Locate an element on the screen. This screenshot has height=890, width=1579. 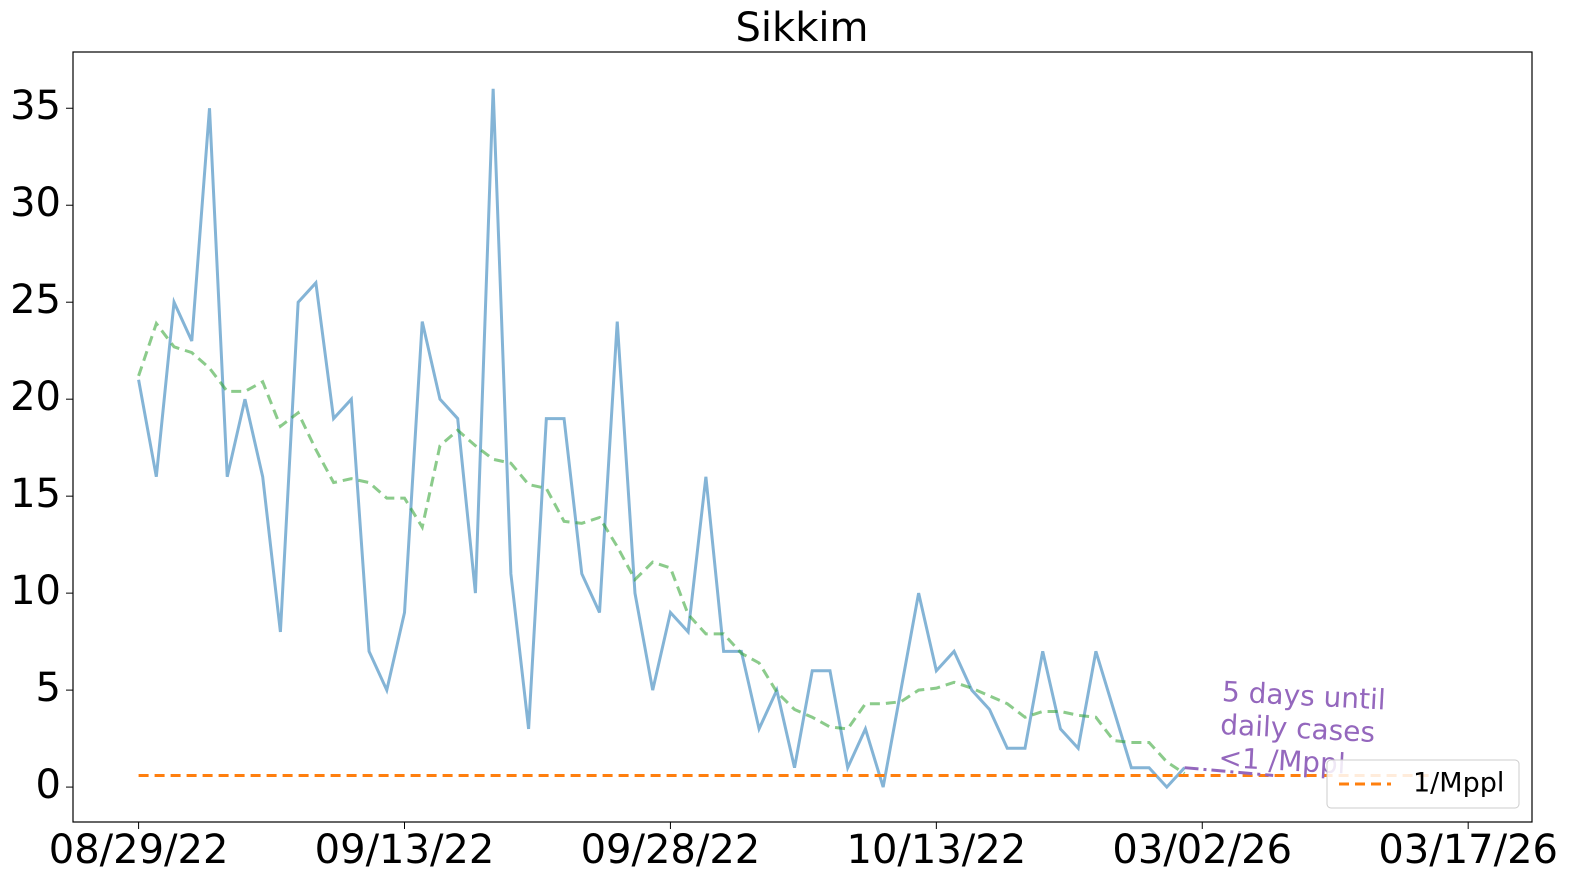
x-tick-label: 08/29/22 is located at coordinates (139, 850).